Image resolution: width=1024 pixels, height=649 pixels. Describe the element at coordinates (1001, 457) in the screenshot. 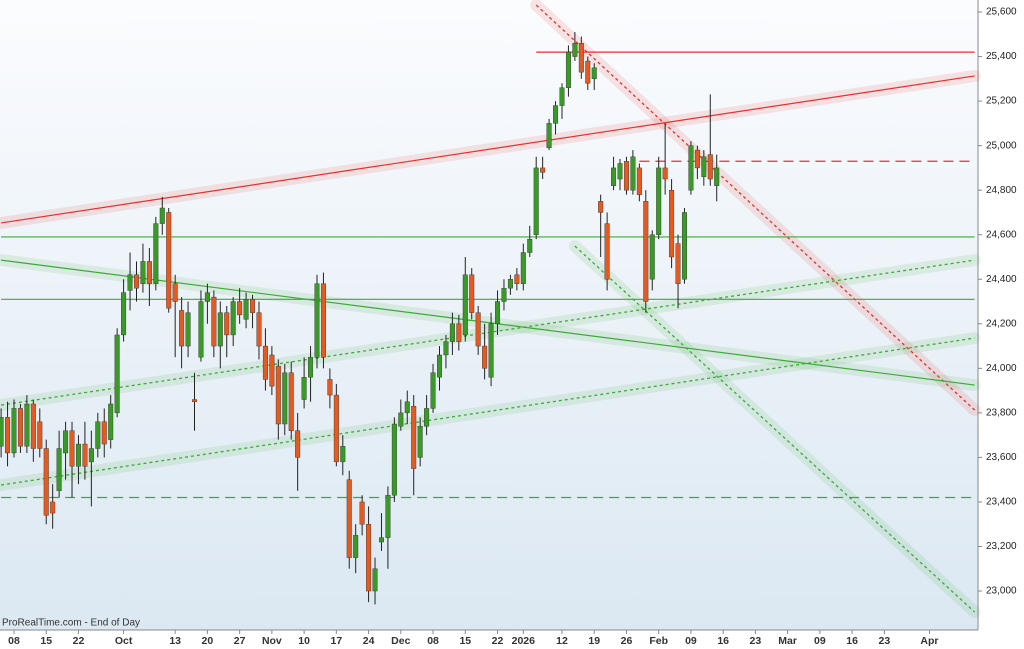

I see `y-tick-label: 23,600` at that location.